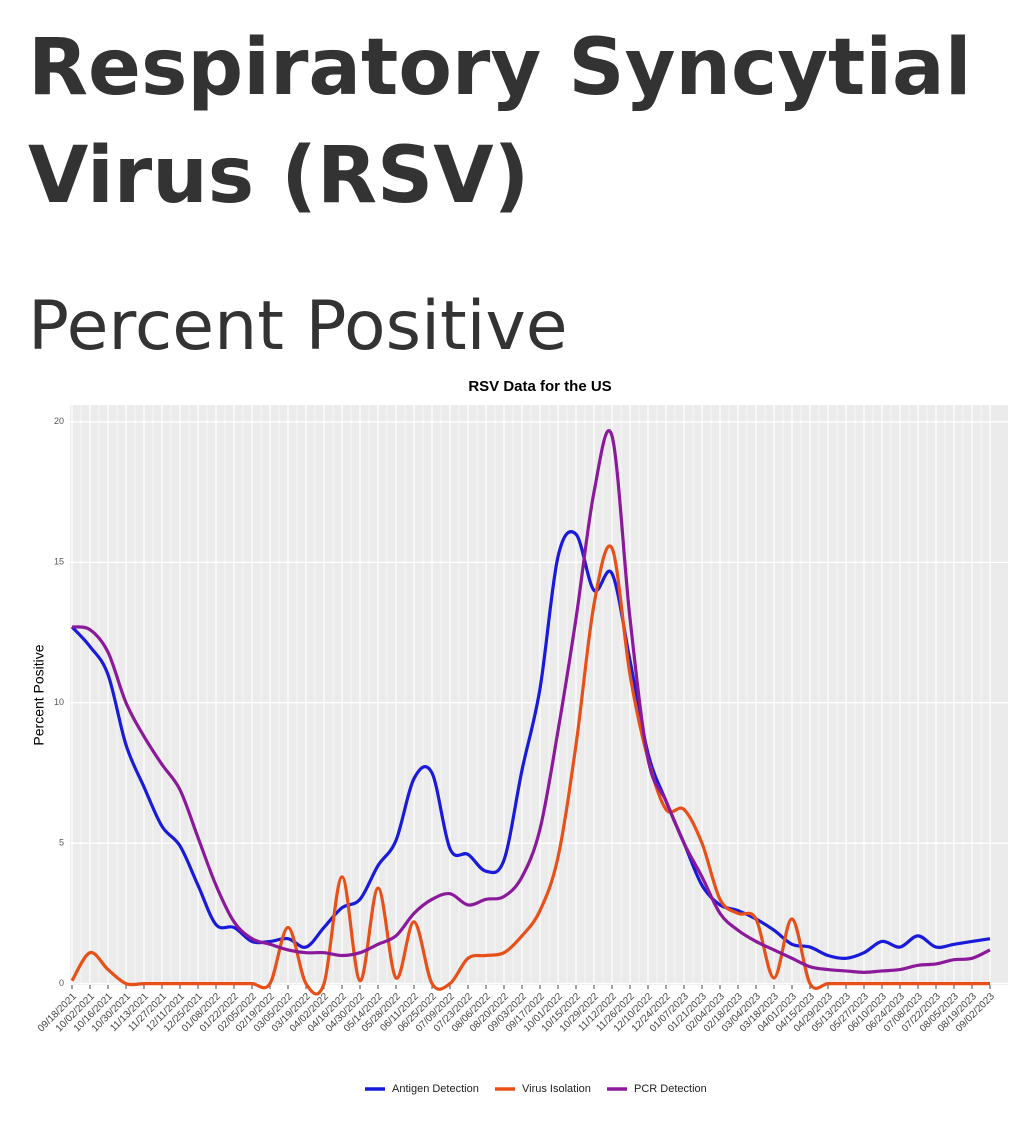 The height and width of the screenshot is (1136, 1026). I want to click on y-tick-label: 5, so click(61, 843).